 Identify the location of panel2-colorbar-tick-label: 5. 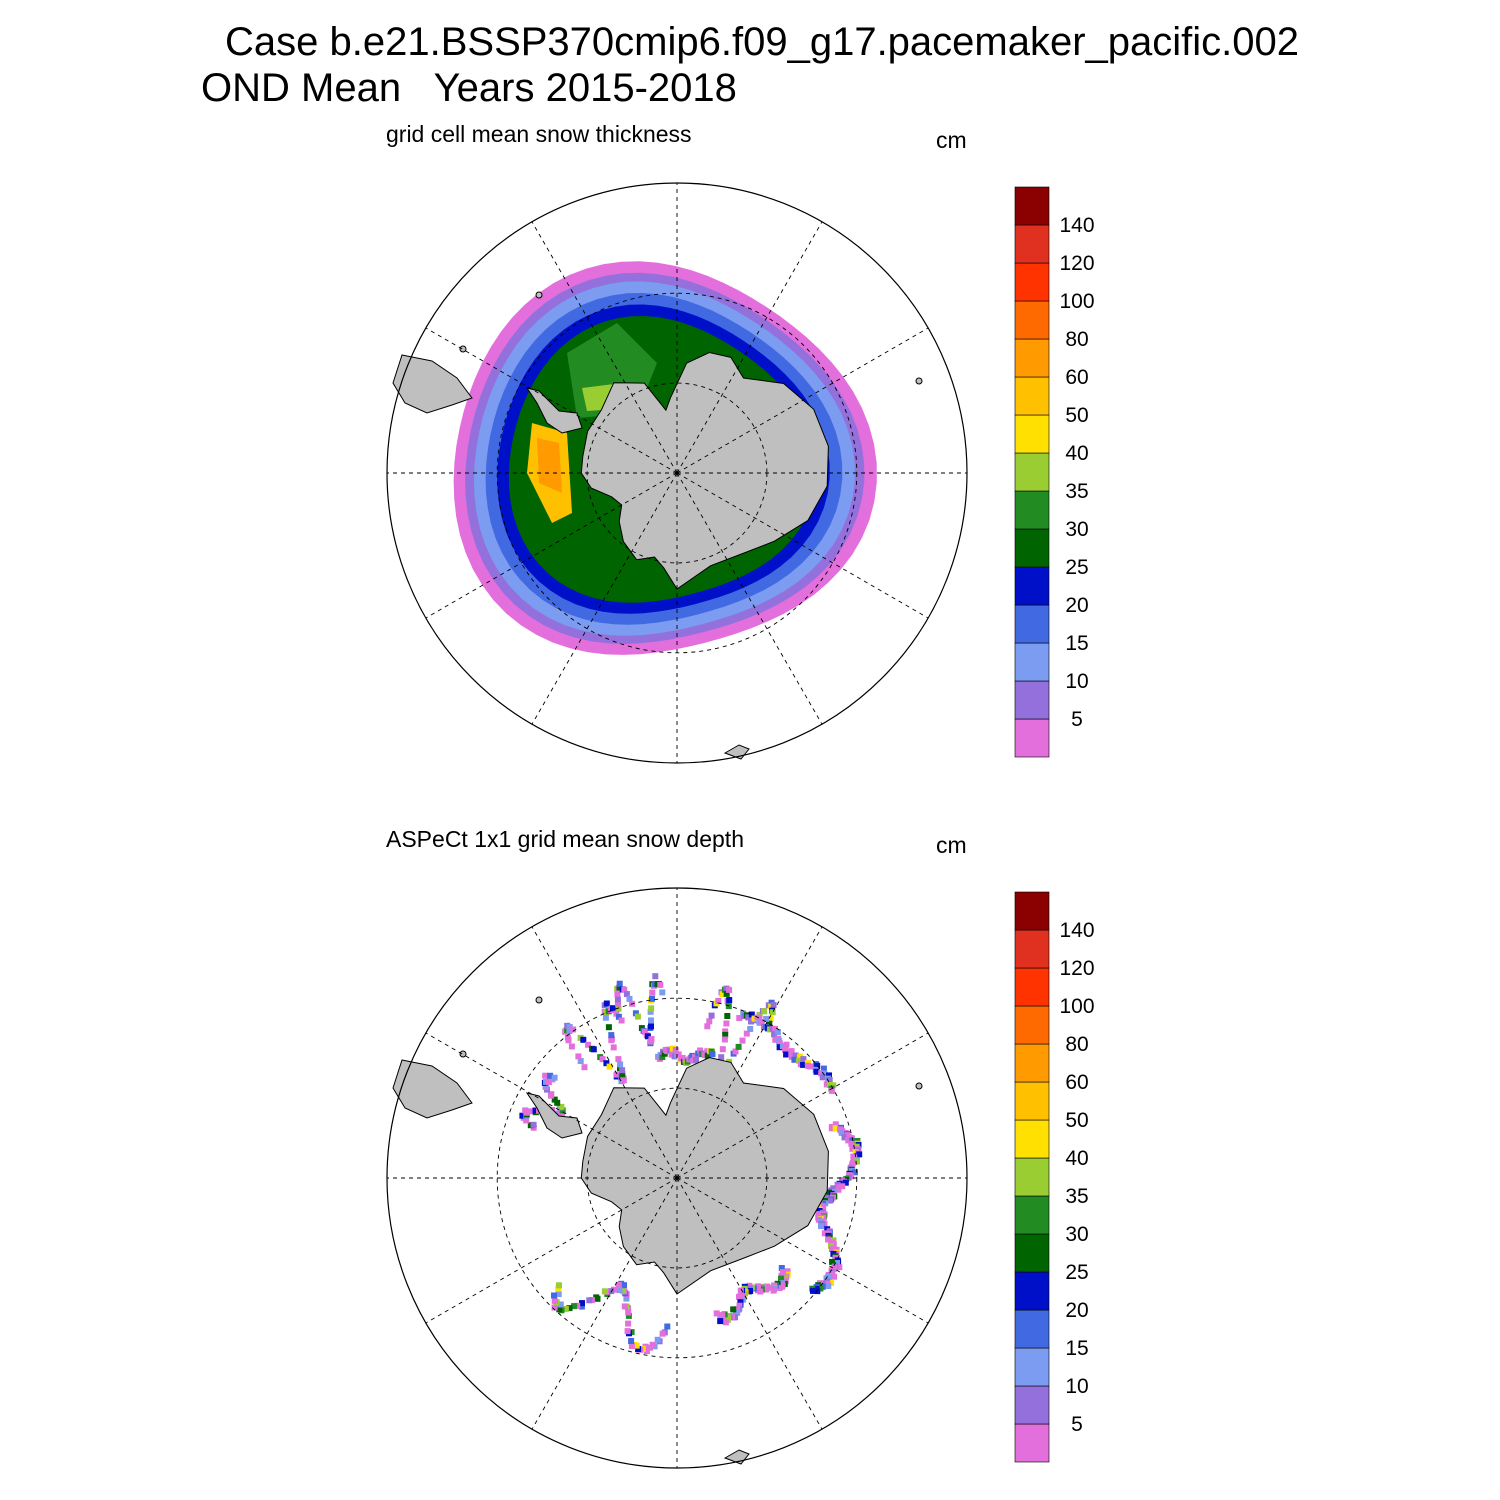
(1077, 1424).